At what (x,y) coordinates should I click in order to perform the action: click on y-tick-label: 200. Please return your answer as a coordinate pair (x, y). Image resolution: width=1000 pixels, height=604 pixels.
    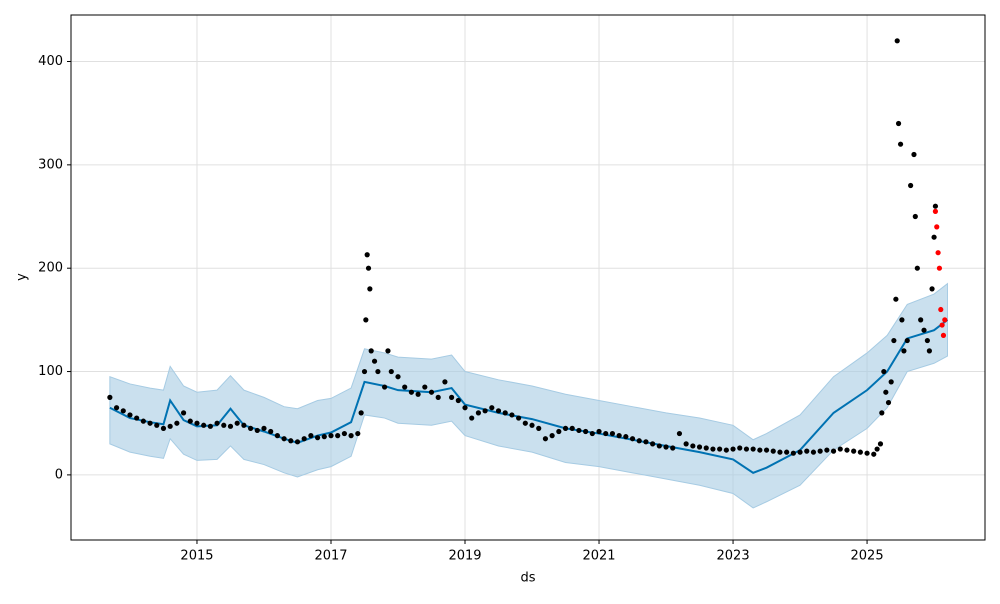
    Looking at the image, I should click on (50, 268).